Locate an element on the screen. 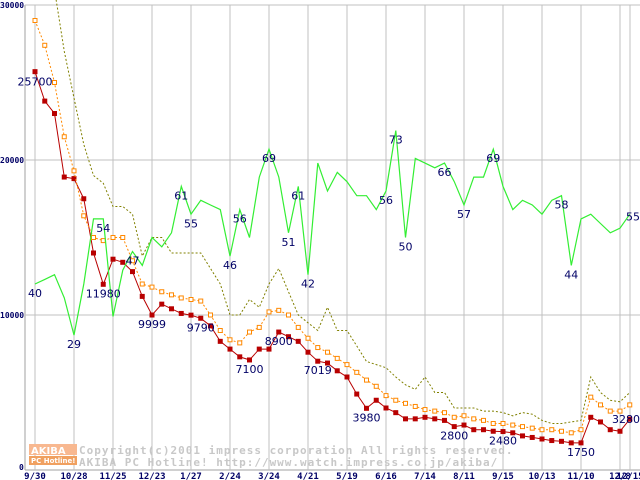  y-tick-label: 30000 is located at coordinates (12, 5).